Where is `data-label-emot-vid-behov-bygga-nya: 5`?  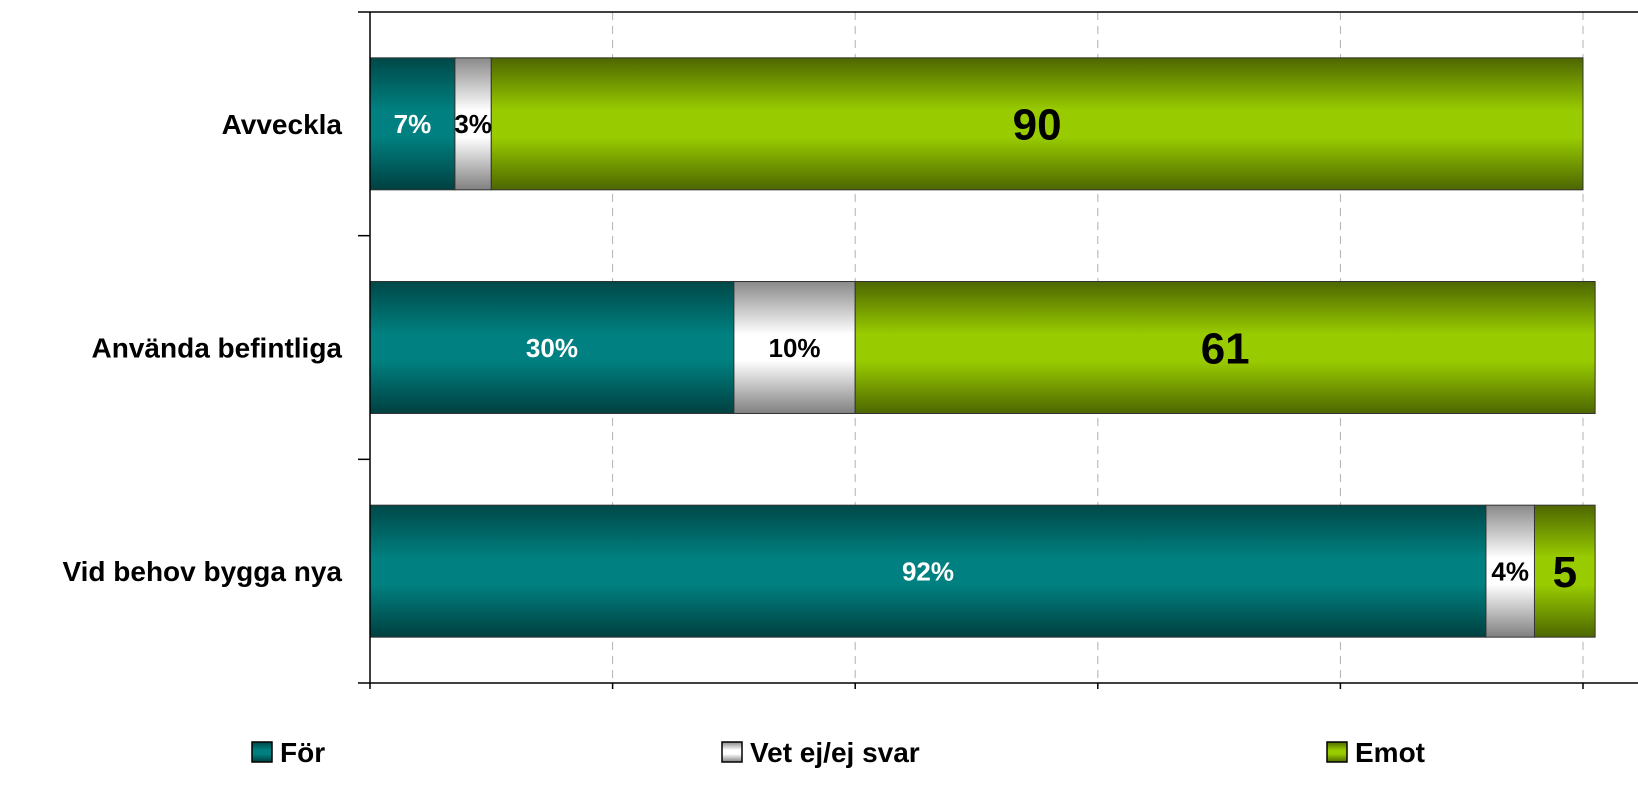
data-label-emot-vid-behov-bygga-nya: 5 is located at coordinates (1565, 572).